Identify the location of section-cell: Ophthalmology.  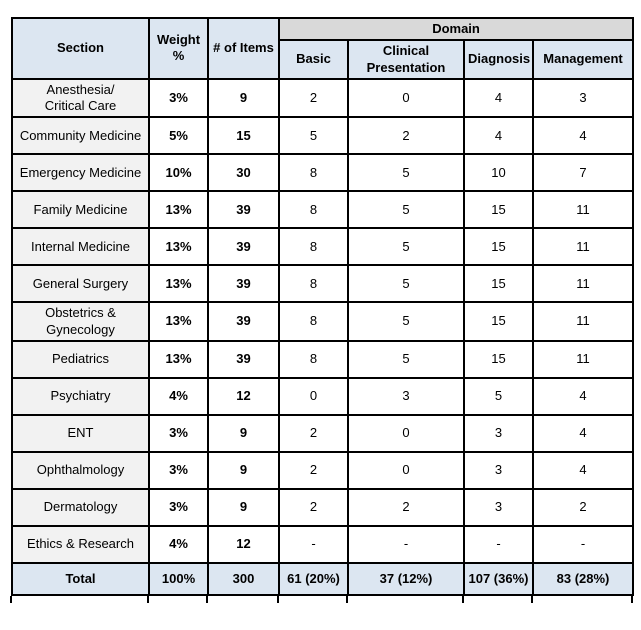
(80, 470).